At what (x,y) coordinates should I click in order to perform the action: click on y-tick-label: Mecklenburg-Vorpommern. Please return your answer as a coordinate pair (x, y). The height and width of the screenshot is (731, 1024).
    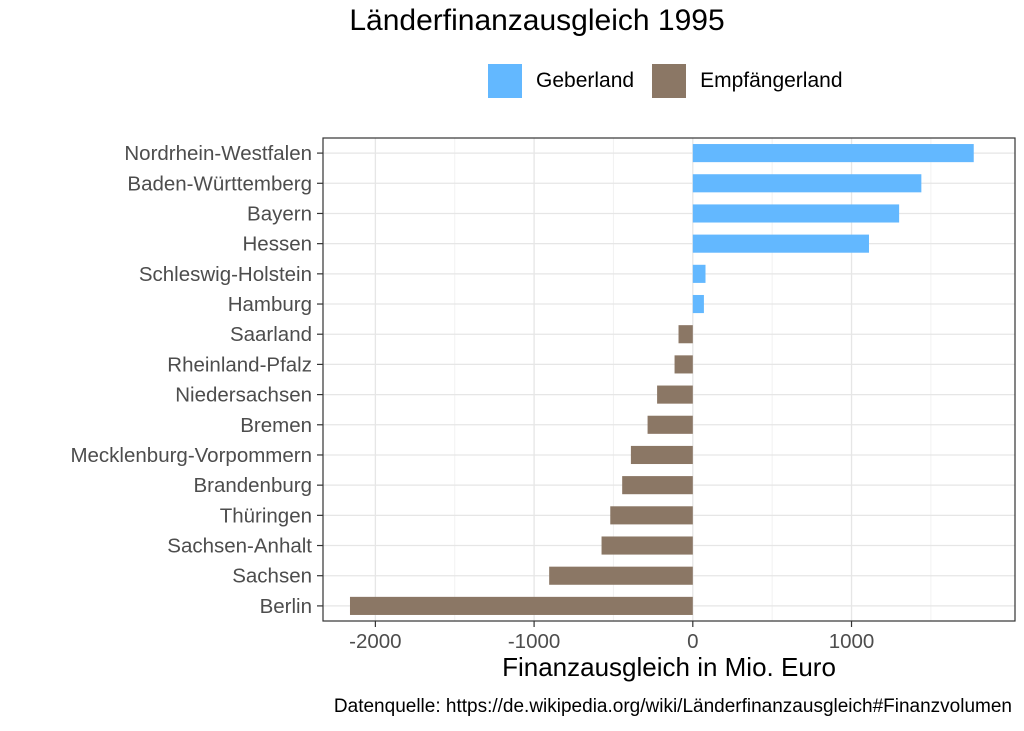
    Looking at the image, I should click on (191, 455).